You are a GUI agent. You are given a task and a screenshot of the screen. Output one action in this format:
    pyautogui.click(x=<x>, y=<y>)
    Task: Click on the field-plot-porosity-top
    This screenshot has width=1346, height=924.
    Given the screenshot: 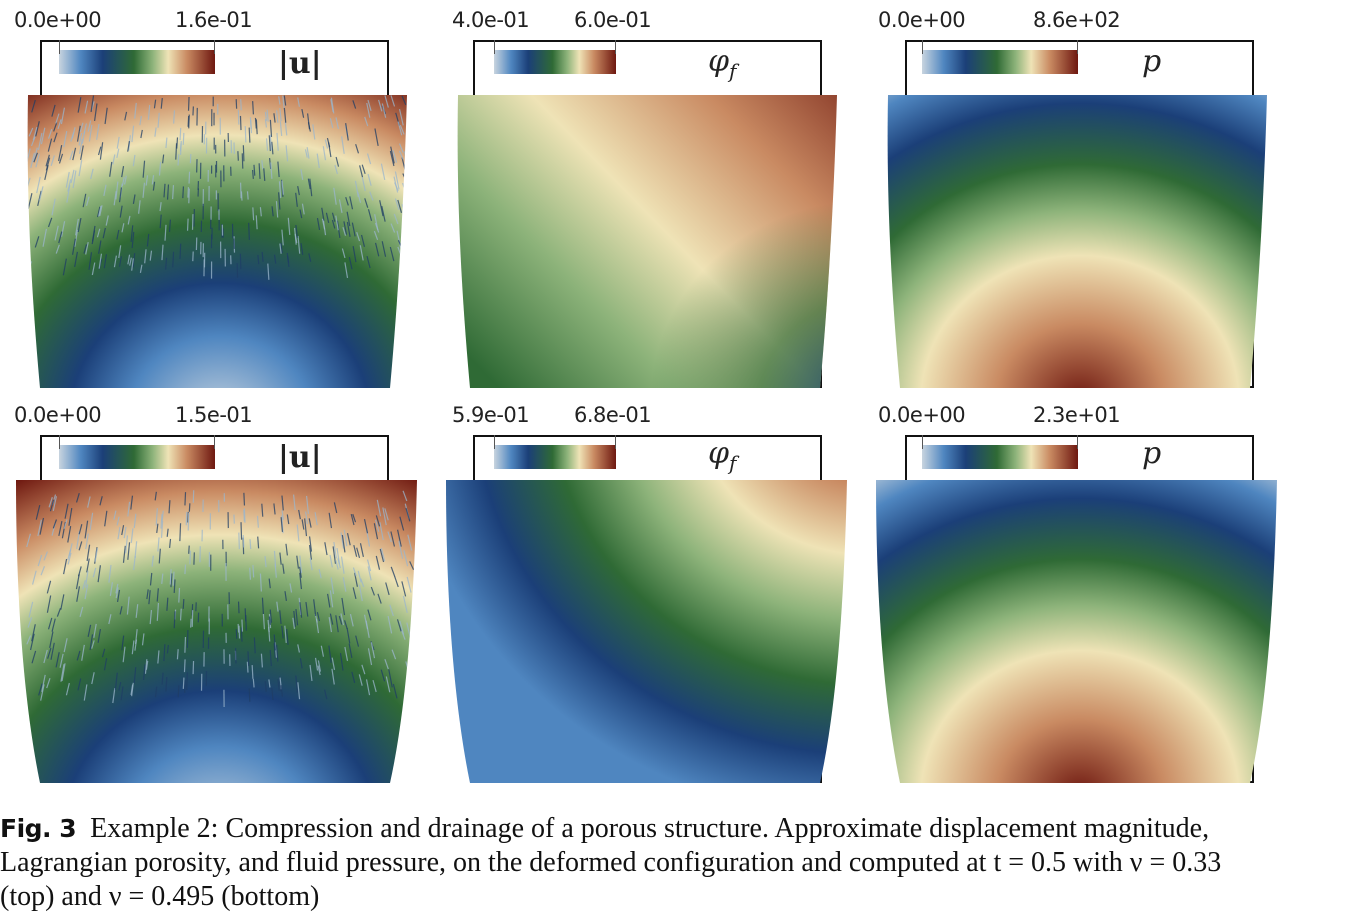 What is the action you would take?
    pyautogui.click(x=647, y=241)
    